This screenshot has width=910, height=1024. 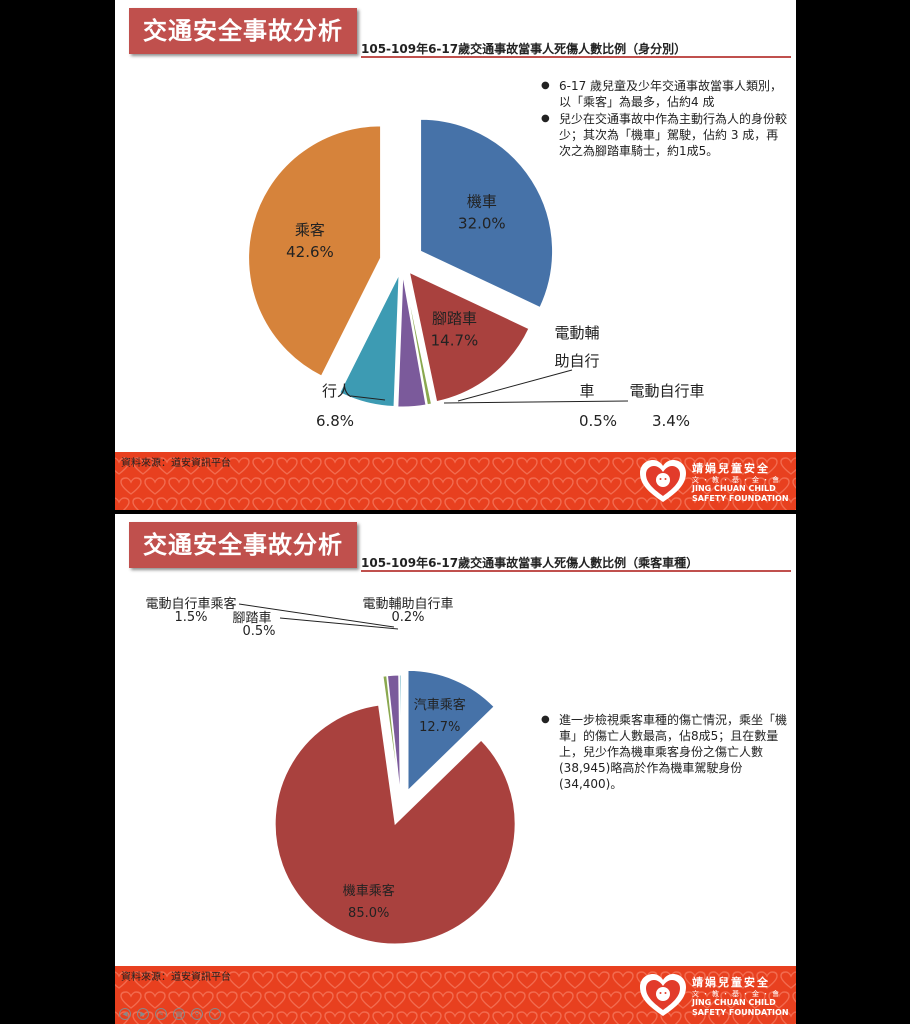 I want to click on slice-label: 腳踏車, so click(x=251, y=618).